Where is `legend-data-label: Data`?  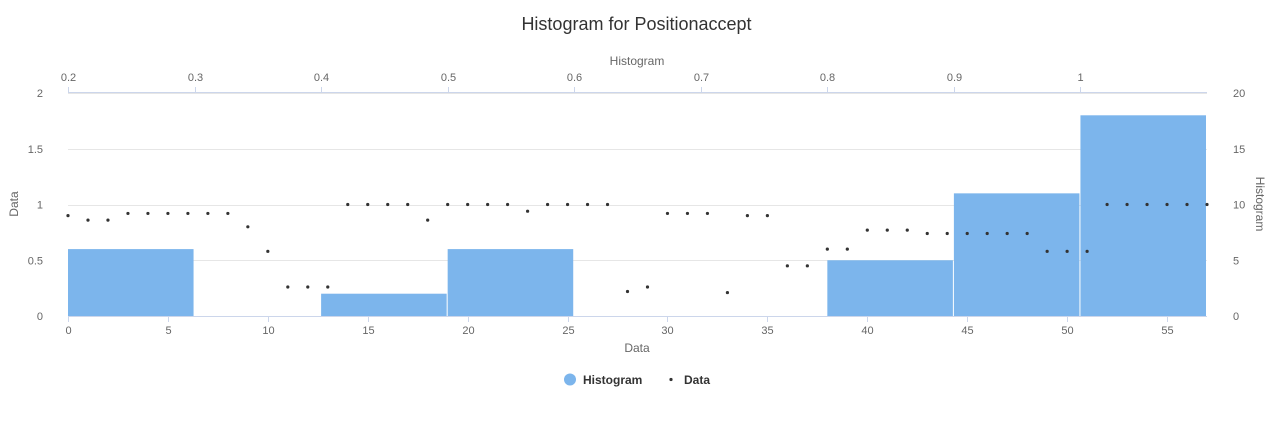 legend-data-label: Data is located at coordinates (697, 380).